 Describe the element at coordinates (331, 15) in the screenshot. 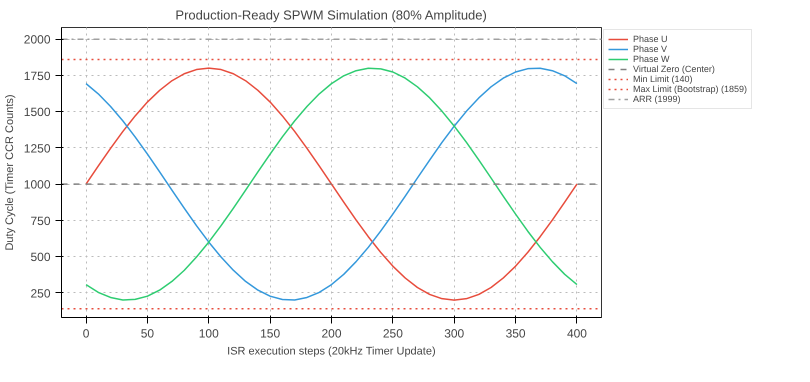

I see `chart-title: Production-Ready SPWM Simulation (80% Amplitude)` at that location.